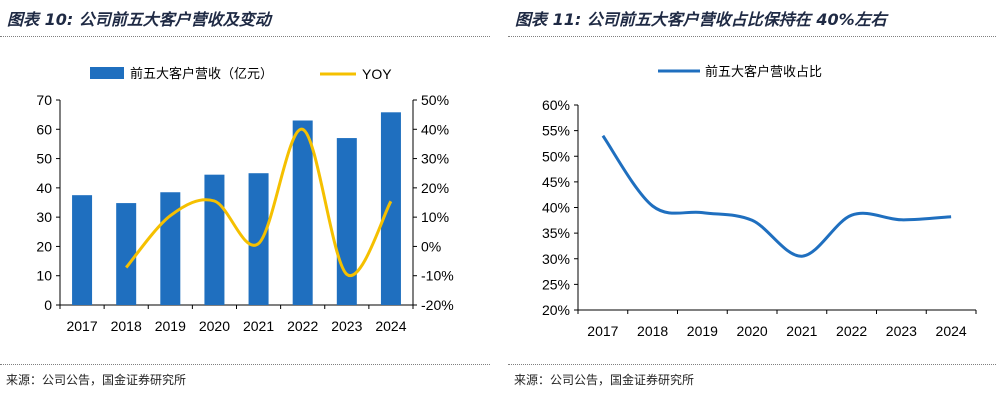 This screenshot has height=401, width=996. What do you see at coordinates (556, 105) in the screenshot?
I see `y-tick-label: 60%` at bounding box center [556, 105].